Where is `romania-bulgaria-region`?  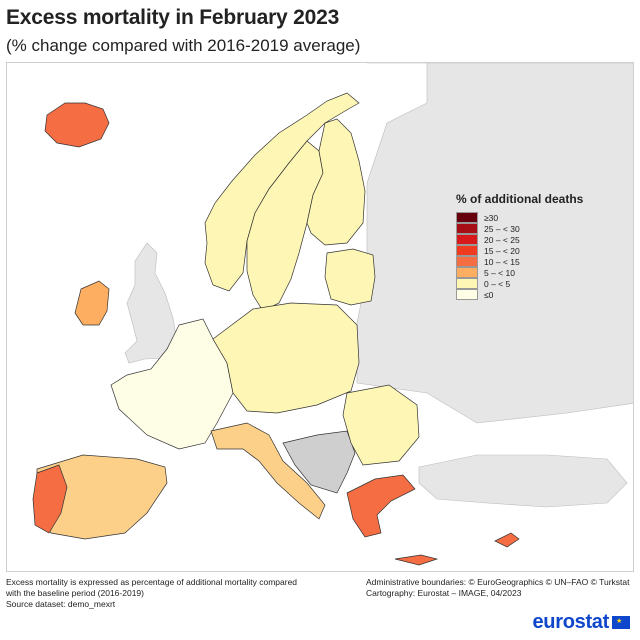 romania-bulgaria-region is located at coordinates (381, 425).